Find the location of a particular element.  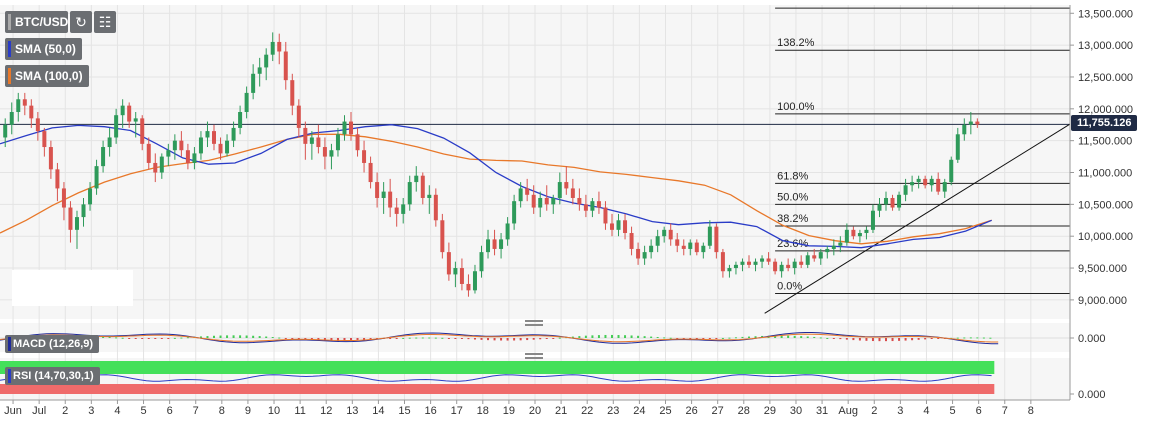

calendar-button: ☷ is located at coordinates (105, 22).